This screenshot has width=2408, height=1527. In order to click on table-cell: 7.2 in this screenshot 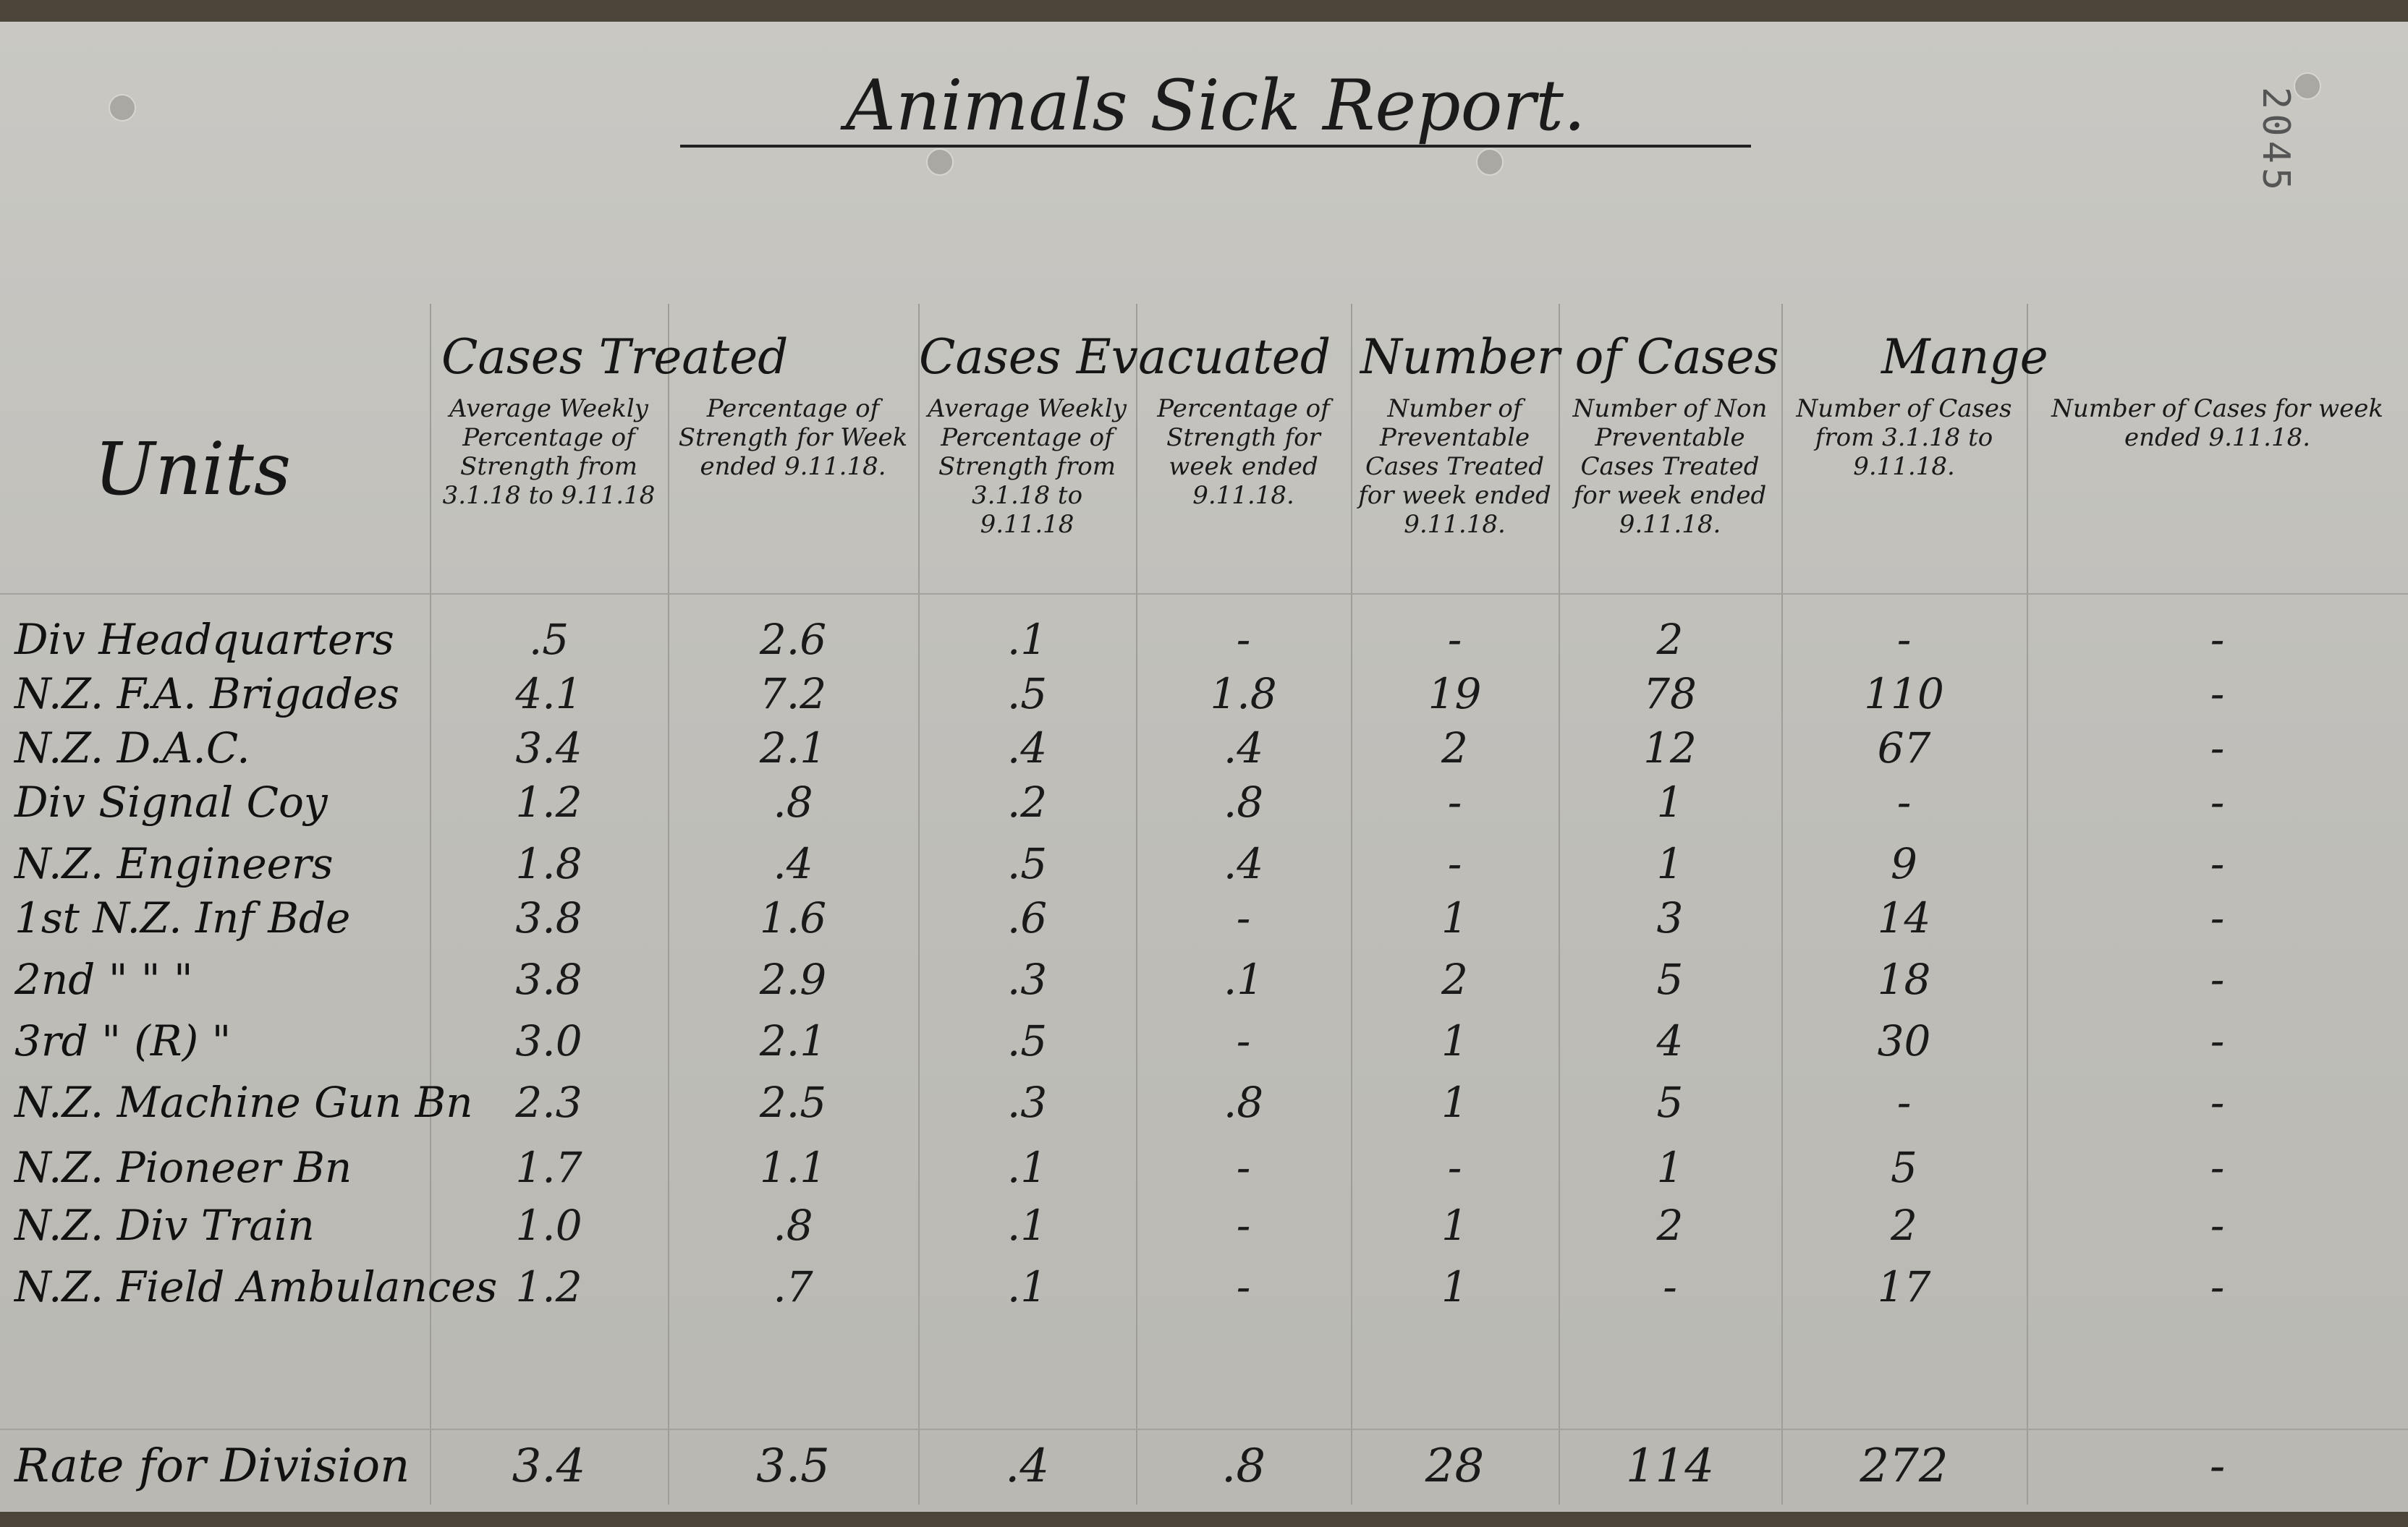, I will do `click(793, 693)`.